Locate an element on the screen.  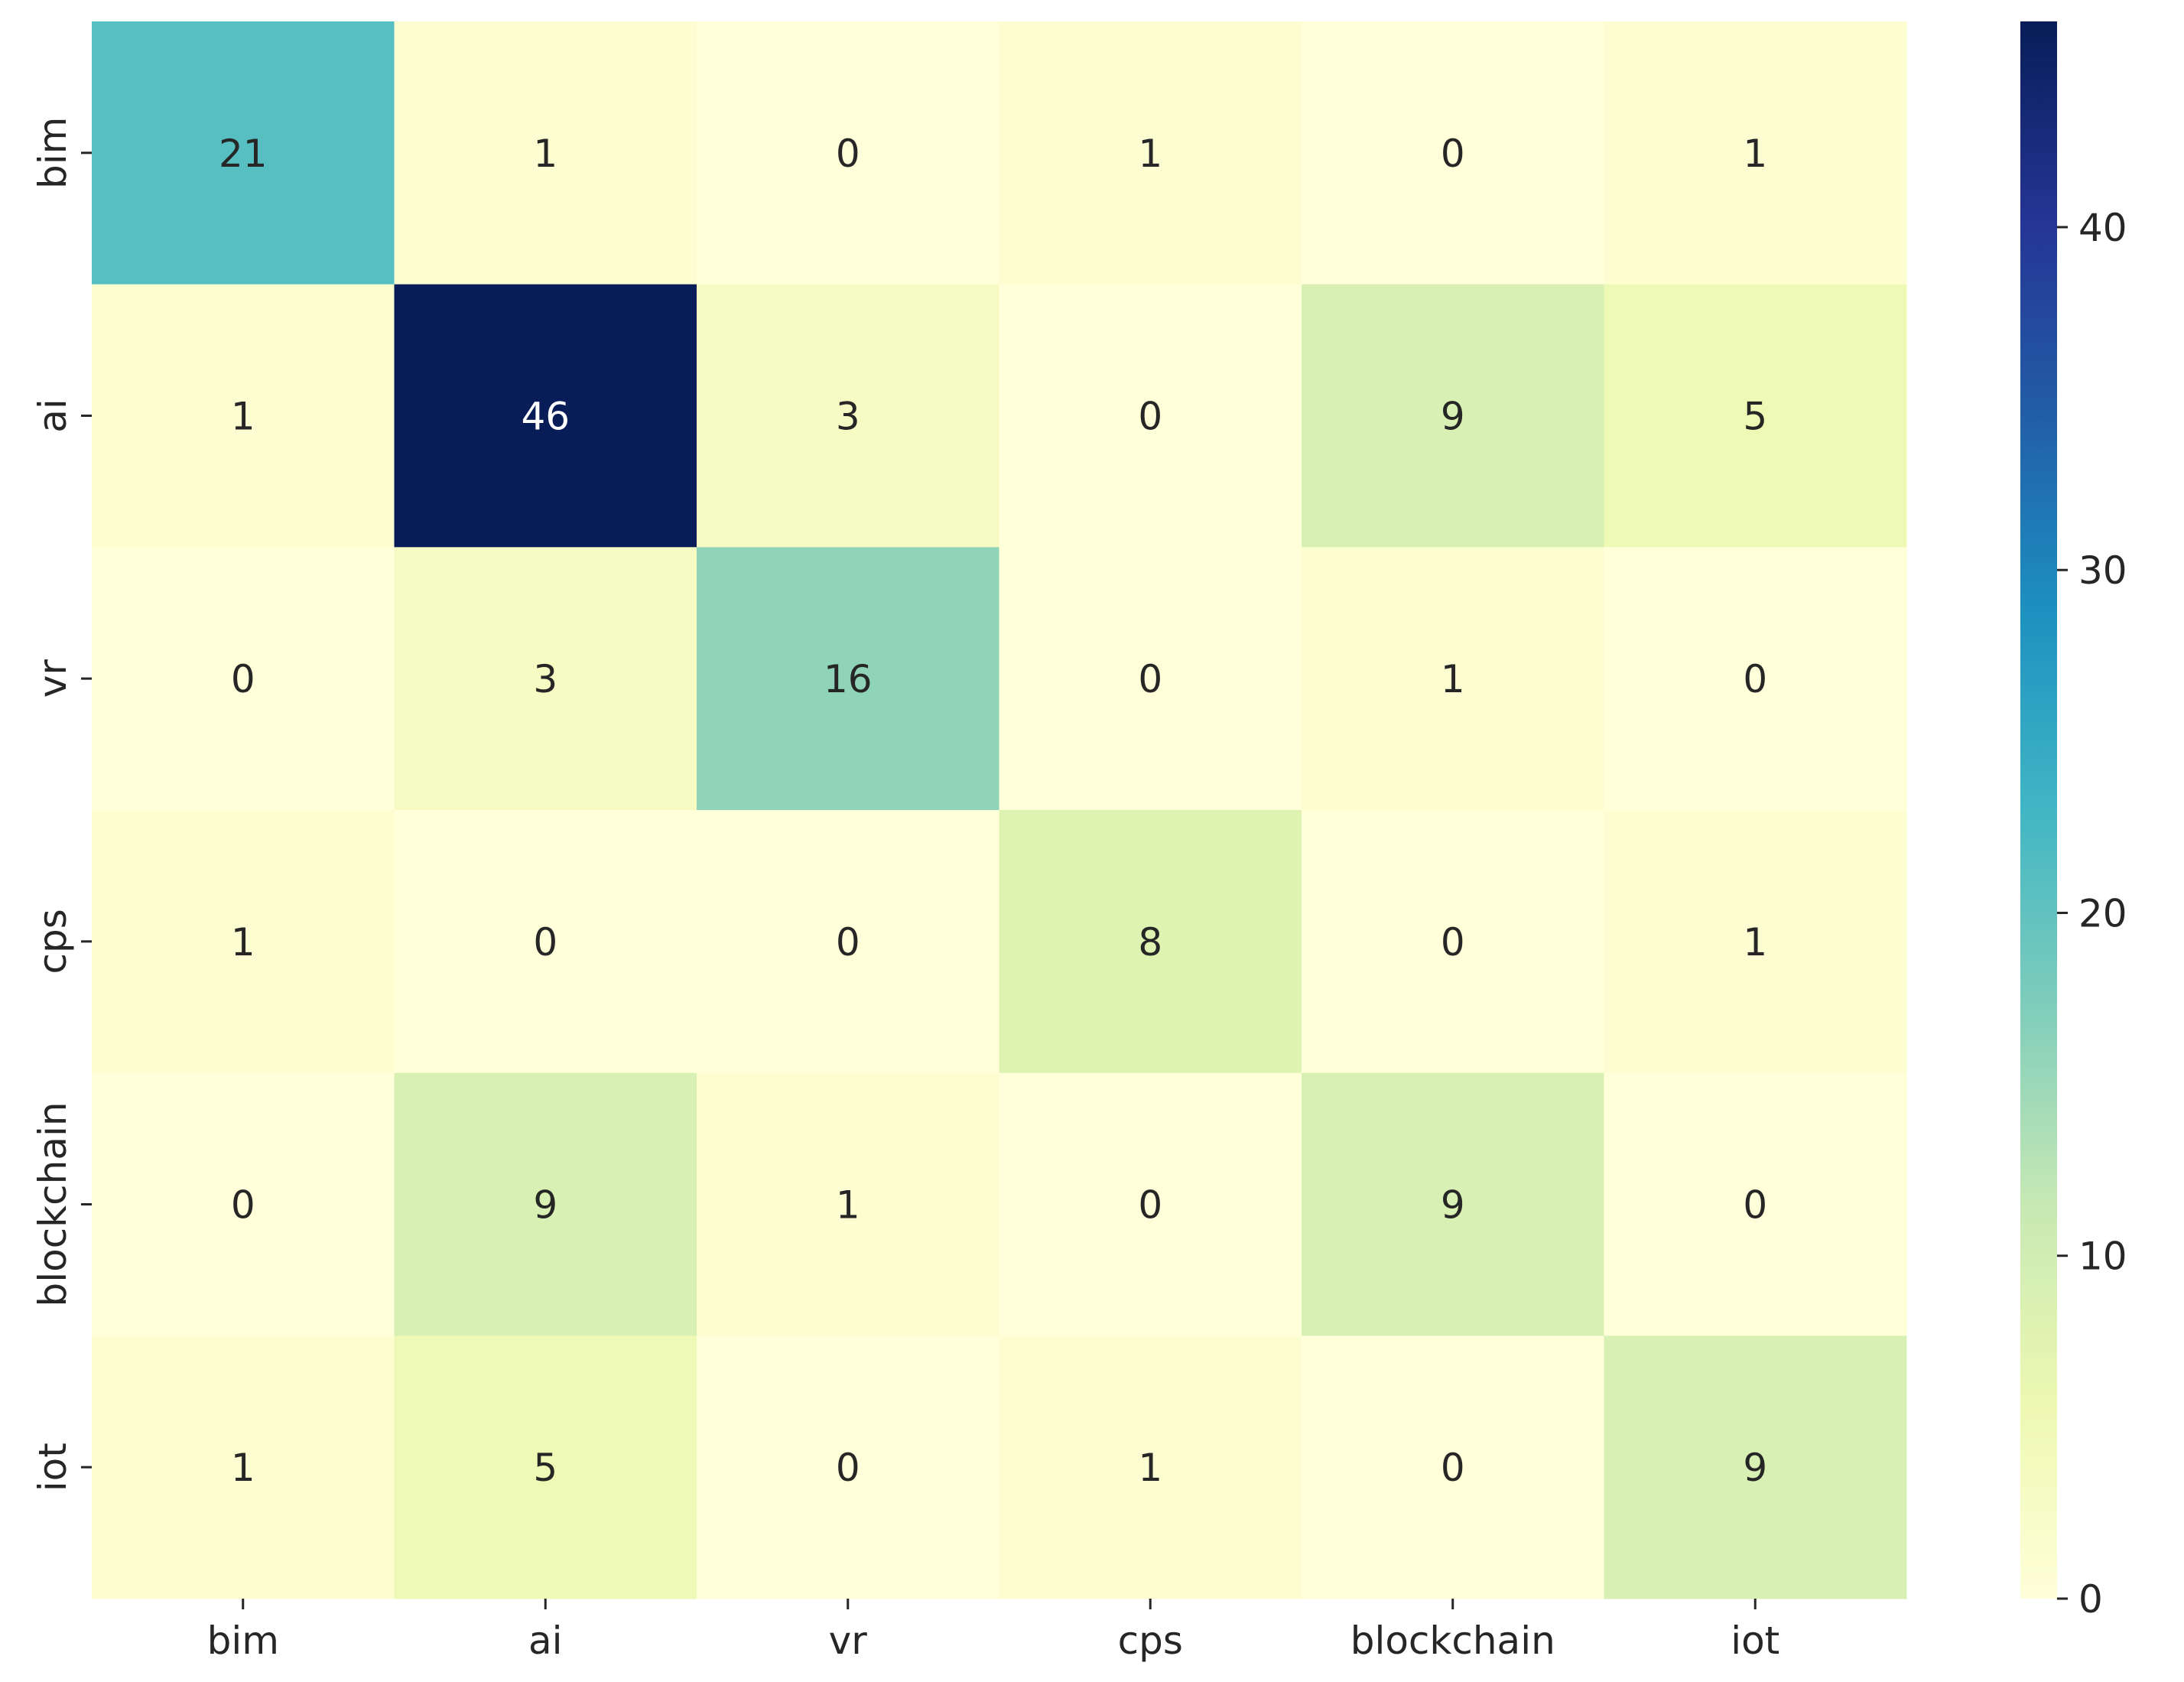
y-tick-label: blockchain is located at coordinates (53, 1203).